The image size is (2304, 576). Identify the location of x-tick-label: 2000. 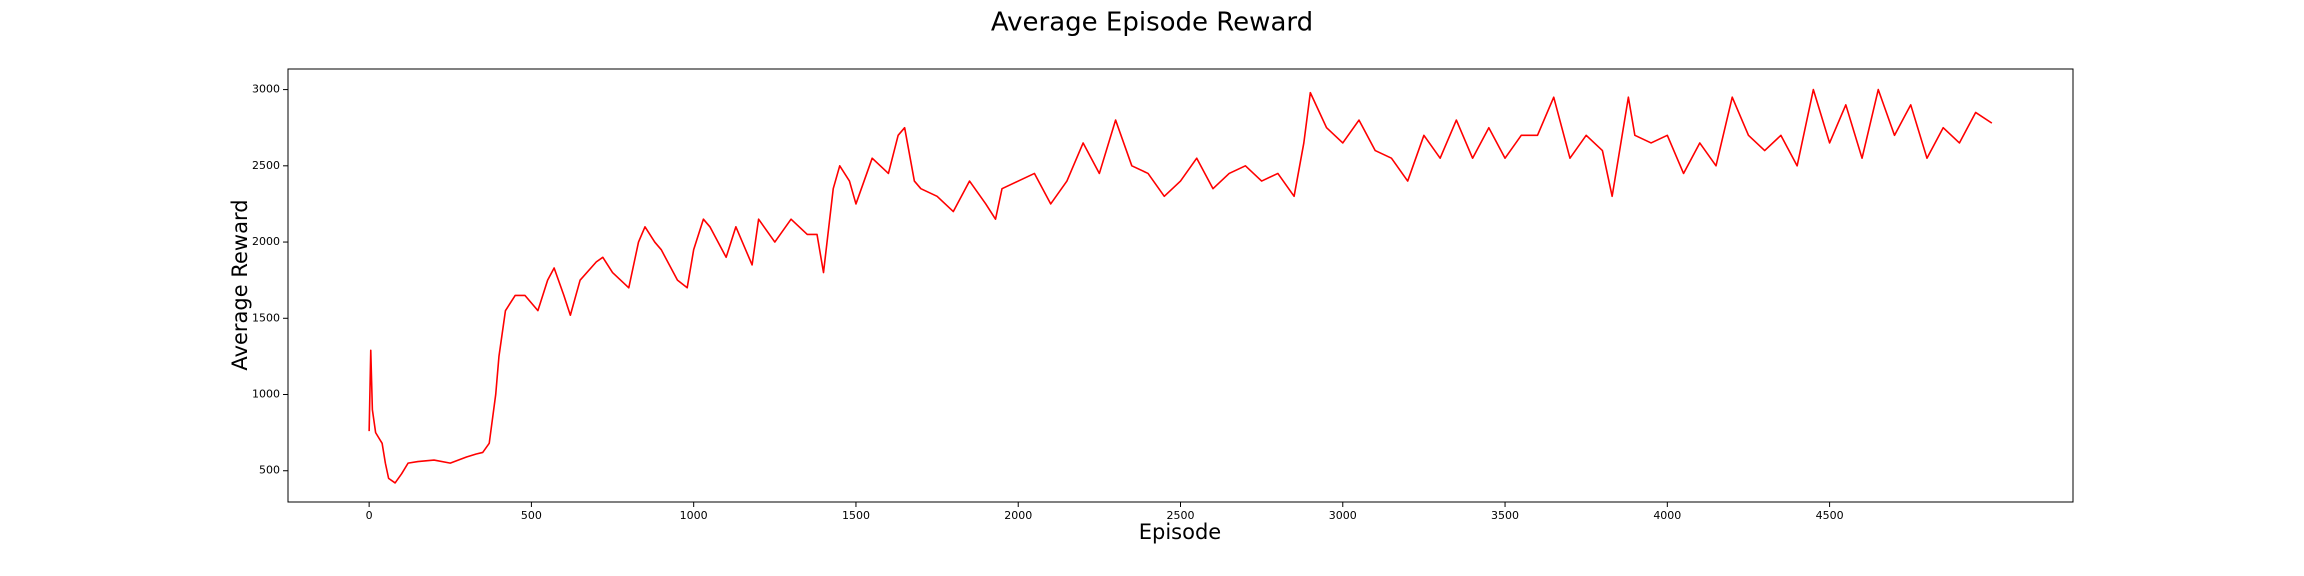
(1018, 515).